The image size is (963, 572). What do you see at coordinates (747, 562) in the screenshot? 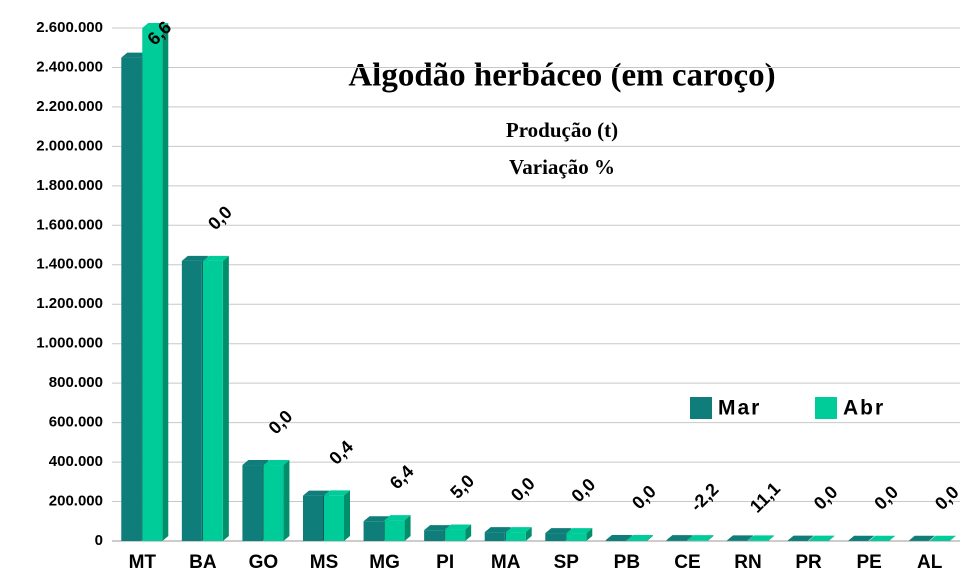
I see `x-tick-label: RN` at bounding box center [747, 562].